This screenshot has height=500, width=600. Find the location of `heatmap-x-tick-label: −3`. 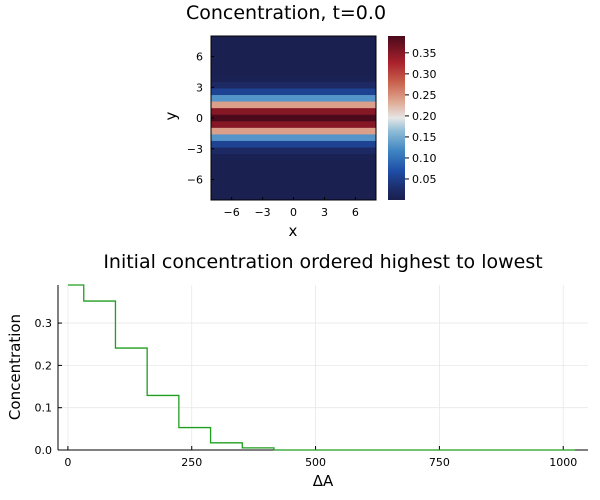

heatmap-x-tick-label: −3 is located at coordinates (262, 212).